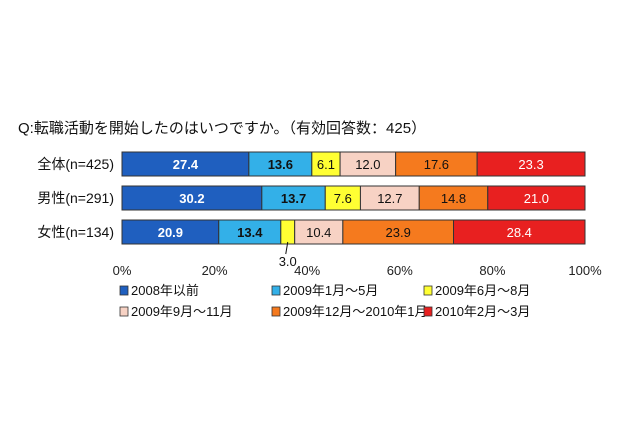  I want to click on value-label: 12.0, so click(367, 164).